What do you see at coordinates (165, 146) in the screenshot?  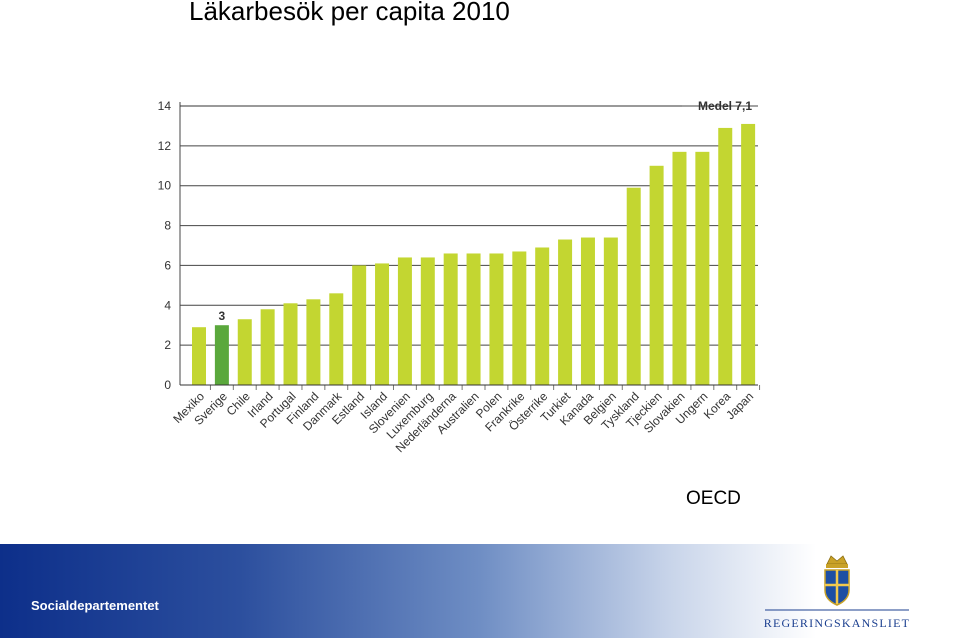 I see `y-tick-label: 12` at bounding box center [165, 146].